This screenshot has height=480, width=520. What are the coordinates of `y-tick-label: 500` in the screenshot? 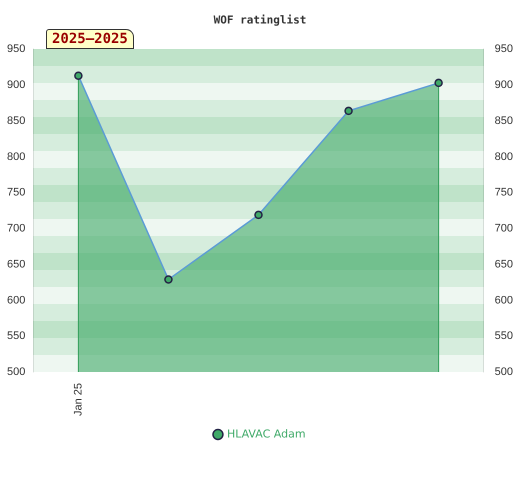 It's located at (16, 372).